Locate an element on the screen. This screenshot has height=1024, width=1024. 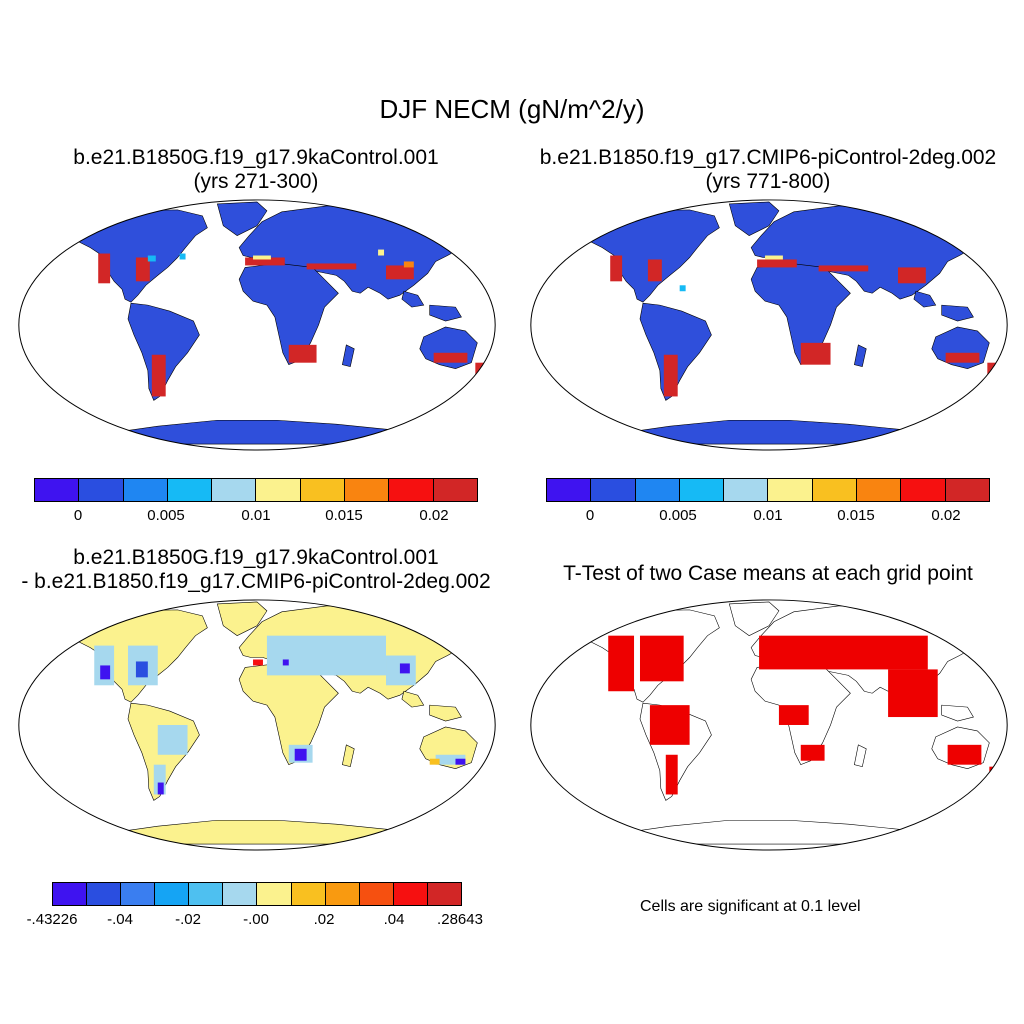
colorbar-tick: .02 is located at coordinates (324, 919).